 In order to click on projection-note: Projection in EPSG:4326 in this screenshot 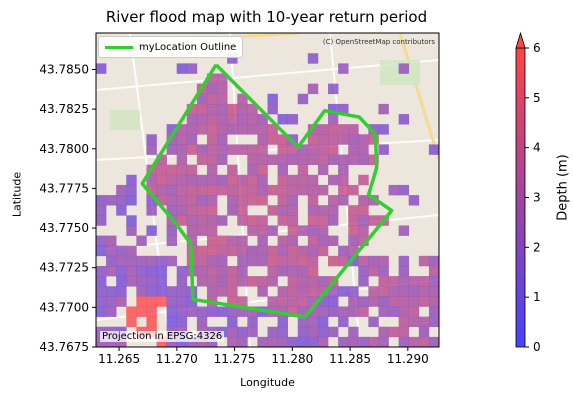, I will do `click(162, 336)`.